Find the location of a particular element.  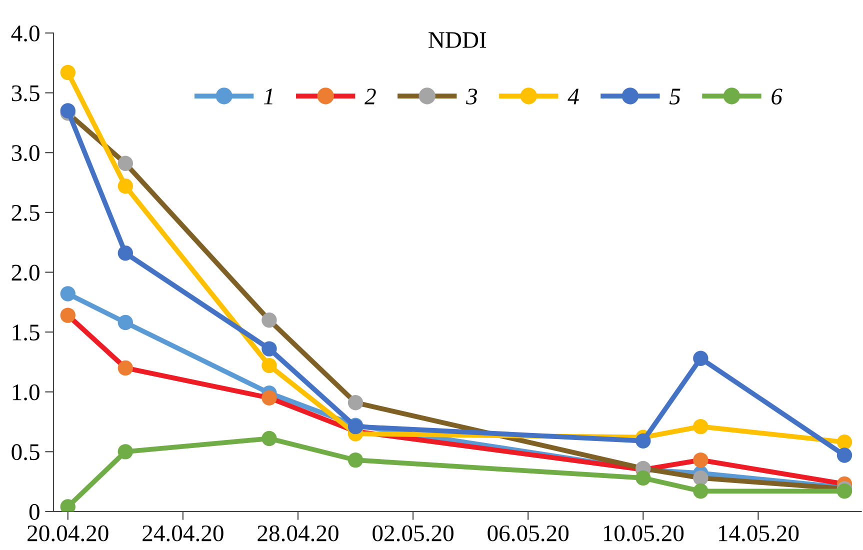

x-tick-label: 28.04.20 is located at coordinates (298, 533).